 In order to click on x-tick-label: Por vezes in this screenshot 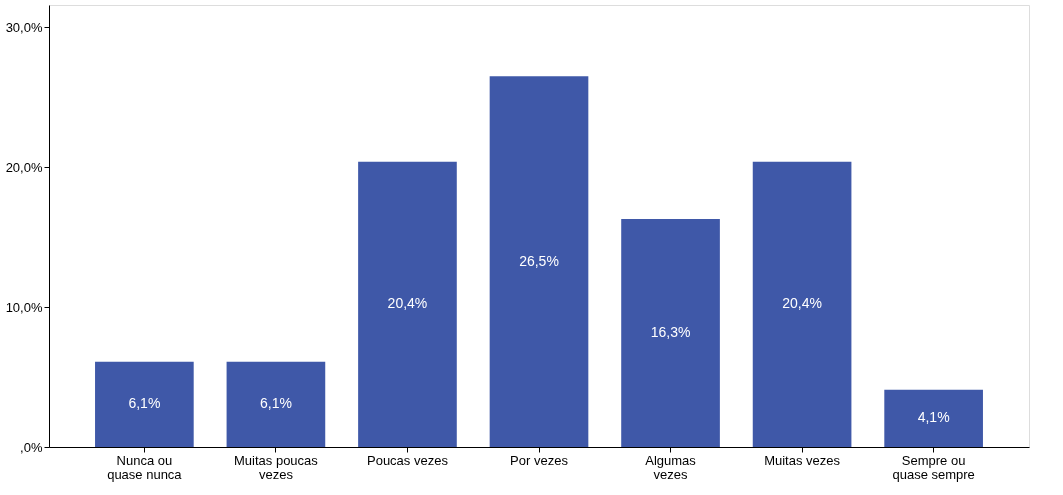, I will do `click(539, 460)`.